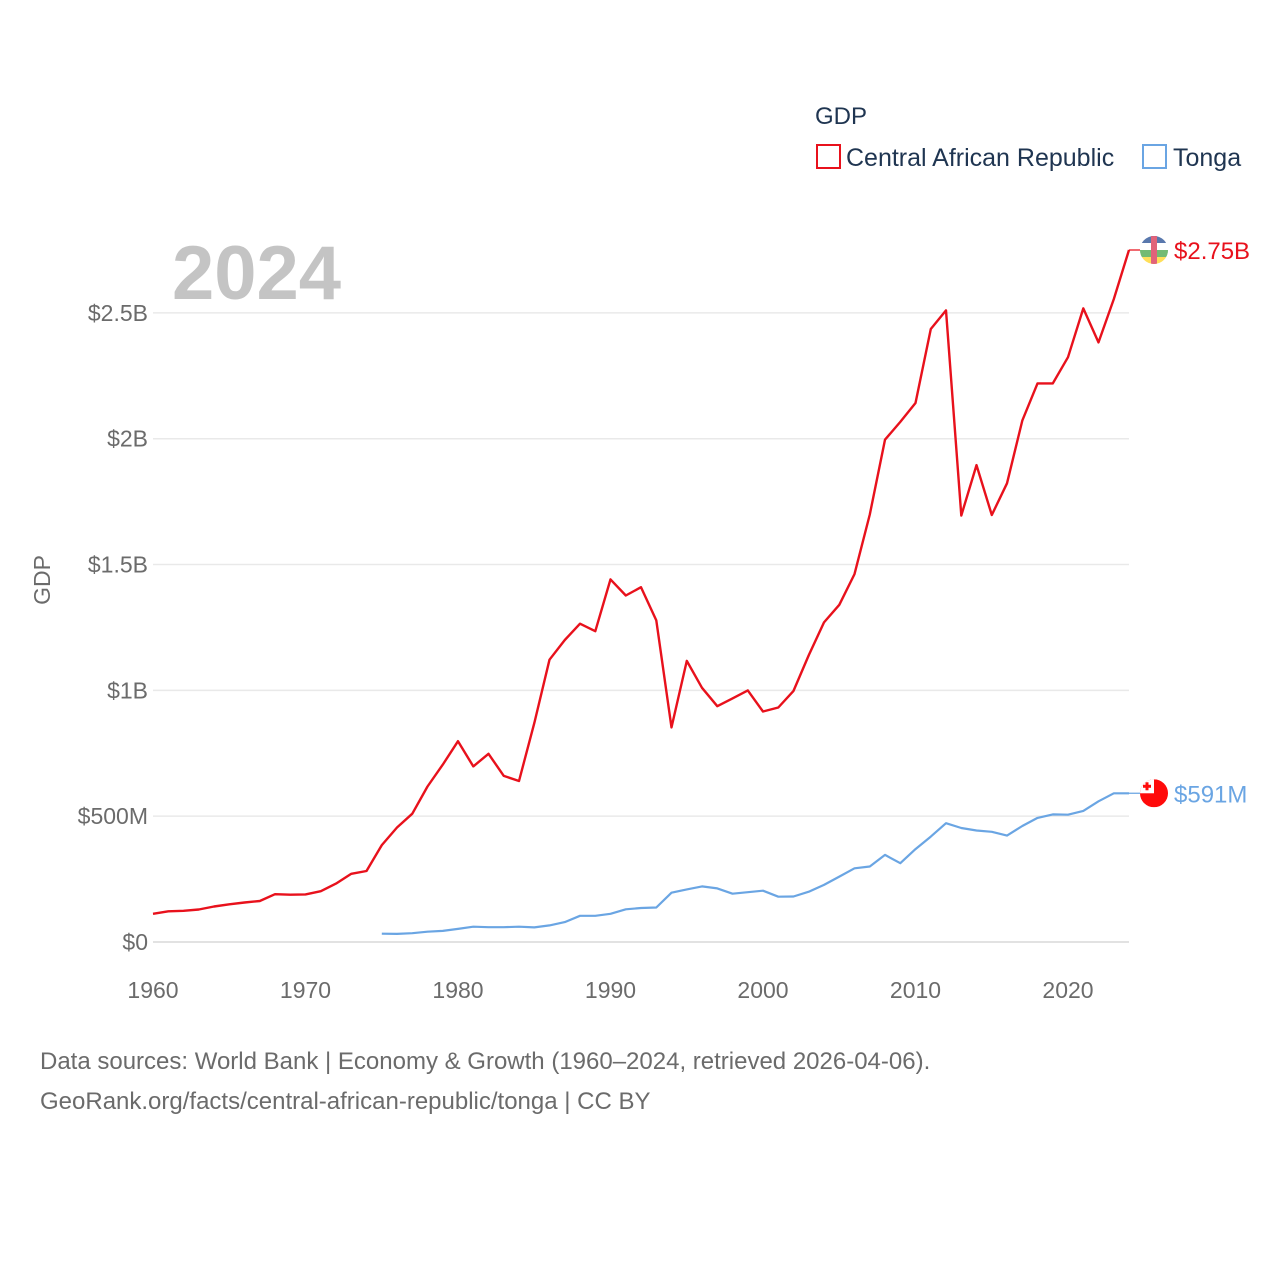 Image resolution: width=1280 pixels, height=1280 pixels. What do you see at coordinates (42, 580) in the screenshot?
I see `y-axis-label: GDP` at bounding box center [42, 580].